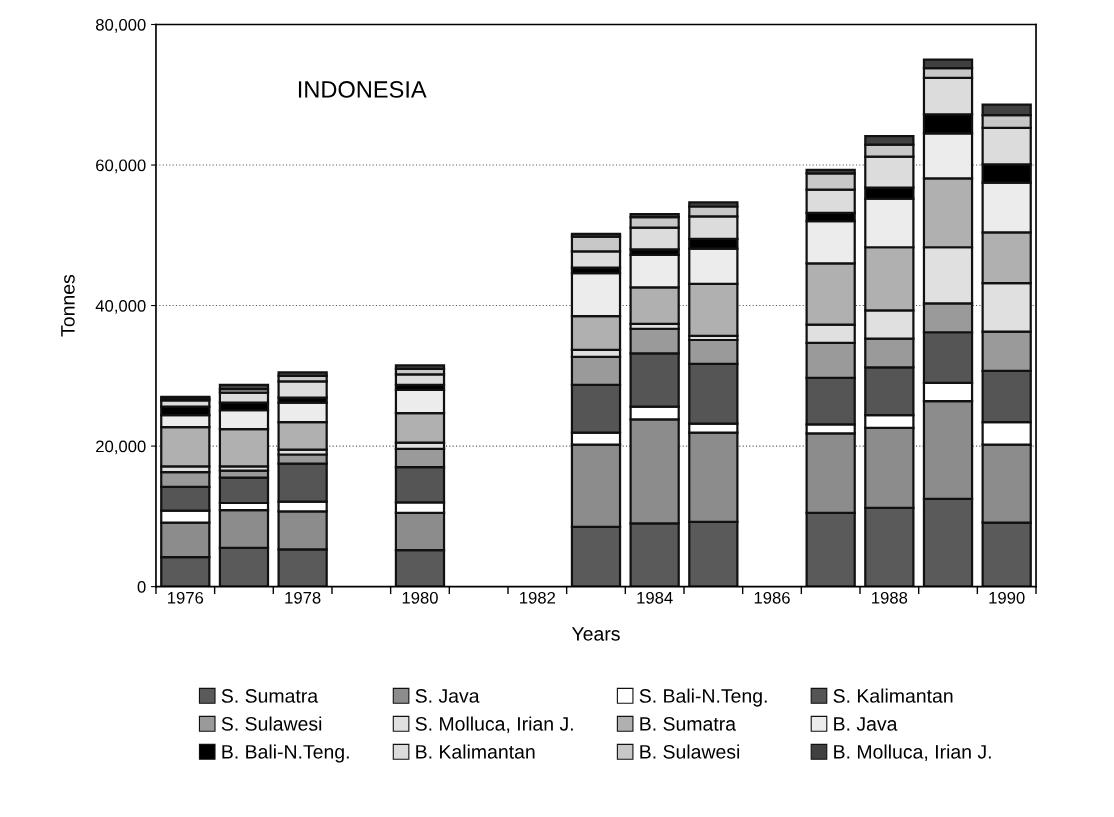 The image size is (1114, 817). I want to click on legend-label: S. Java, so click(447, 696).